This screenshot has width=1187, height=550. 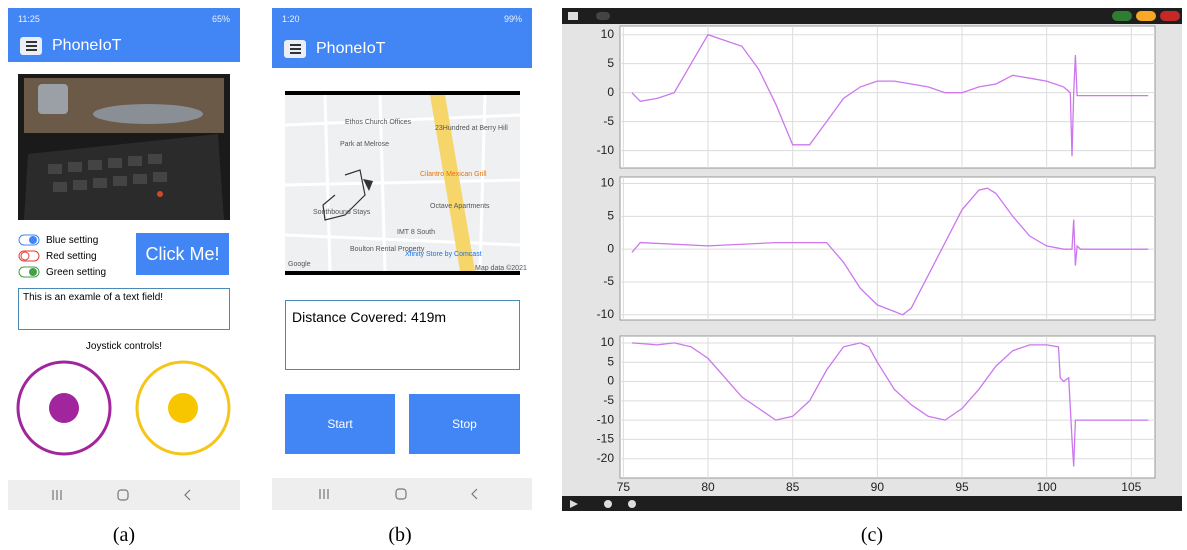 What do you see at coordinates (501, 268) in the screenshot?
I see `map-label: Map data ©2021` at bounding box center [501, 268].